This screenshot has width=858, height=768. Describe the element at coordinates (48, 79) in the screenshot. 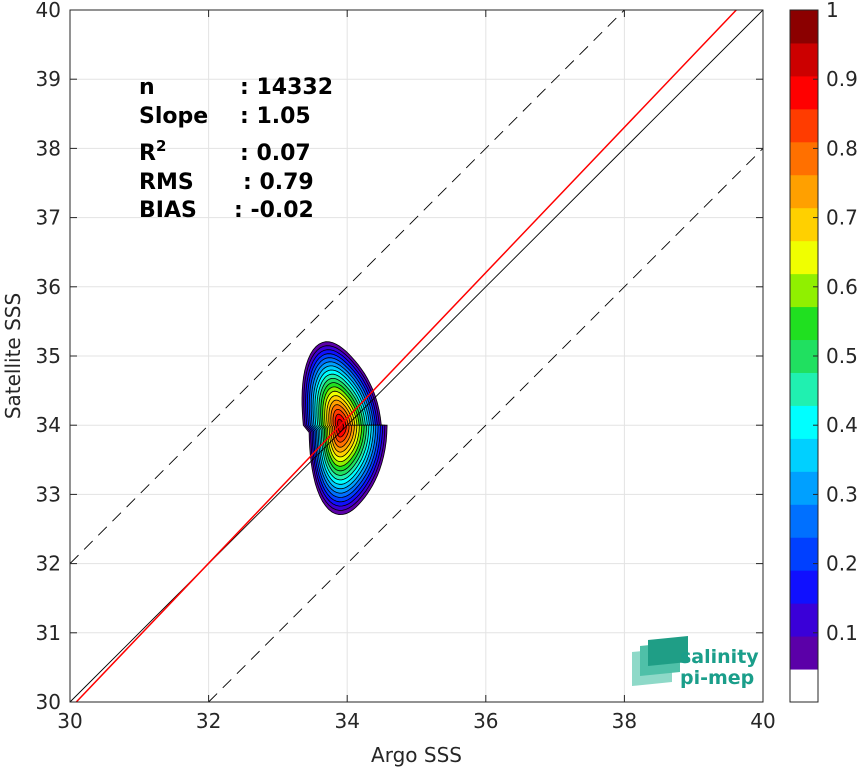

I see `y-tick-label: 39` at that location.